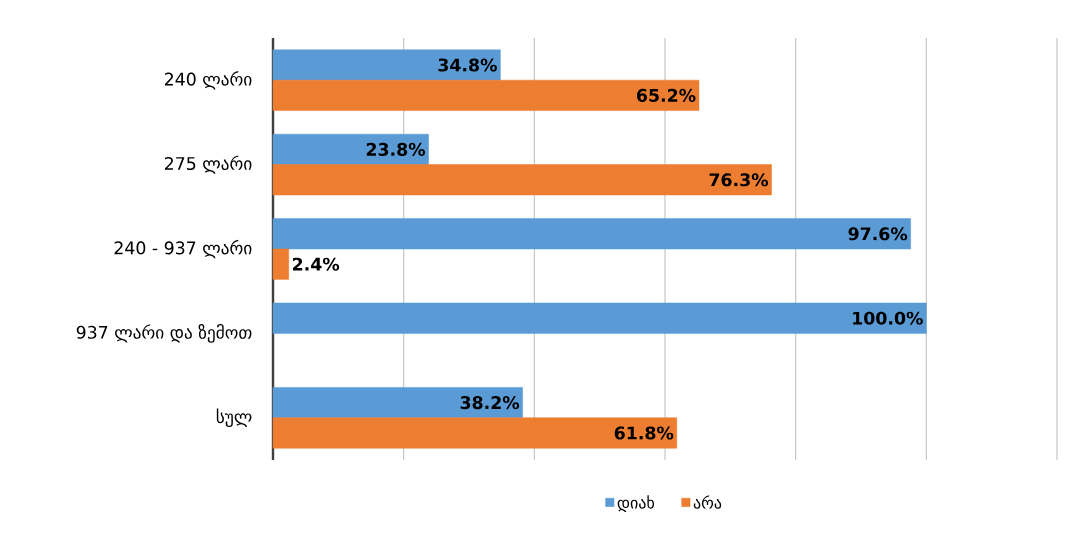 This screenshot has width=1080, height=545. What do you see at coordinates (644, 433) in the screenshot?
I see `data-label: 61.8%` at bounding box center [644, 433].